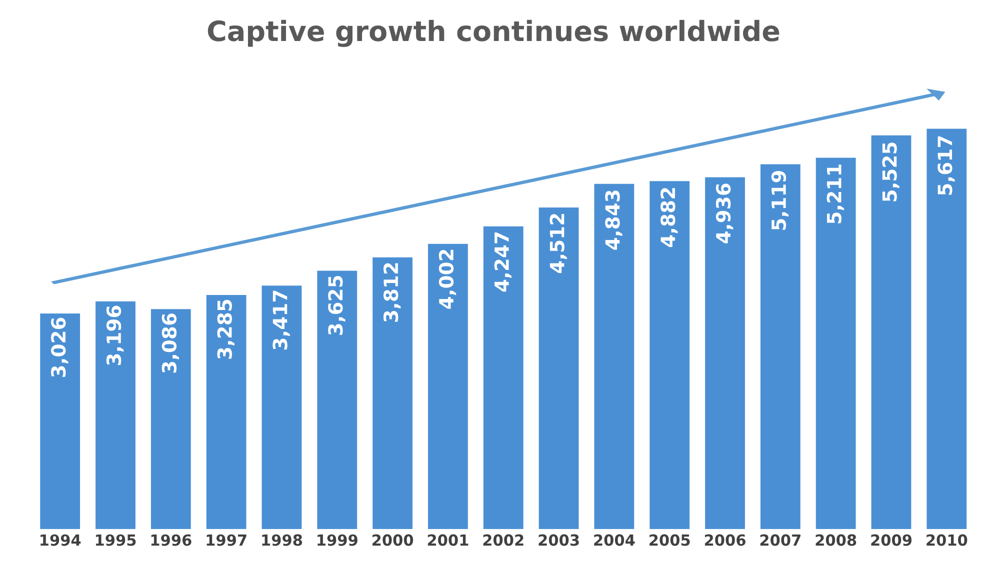  I want to click on data-label: 3,086, so click(171, 343).